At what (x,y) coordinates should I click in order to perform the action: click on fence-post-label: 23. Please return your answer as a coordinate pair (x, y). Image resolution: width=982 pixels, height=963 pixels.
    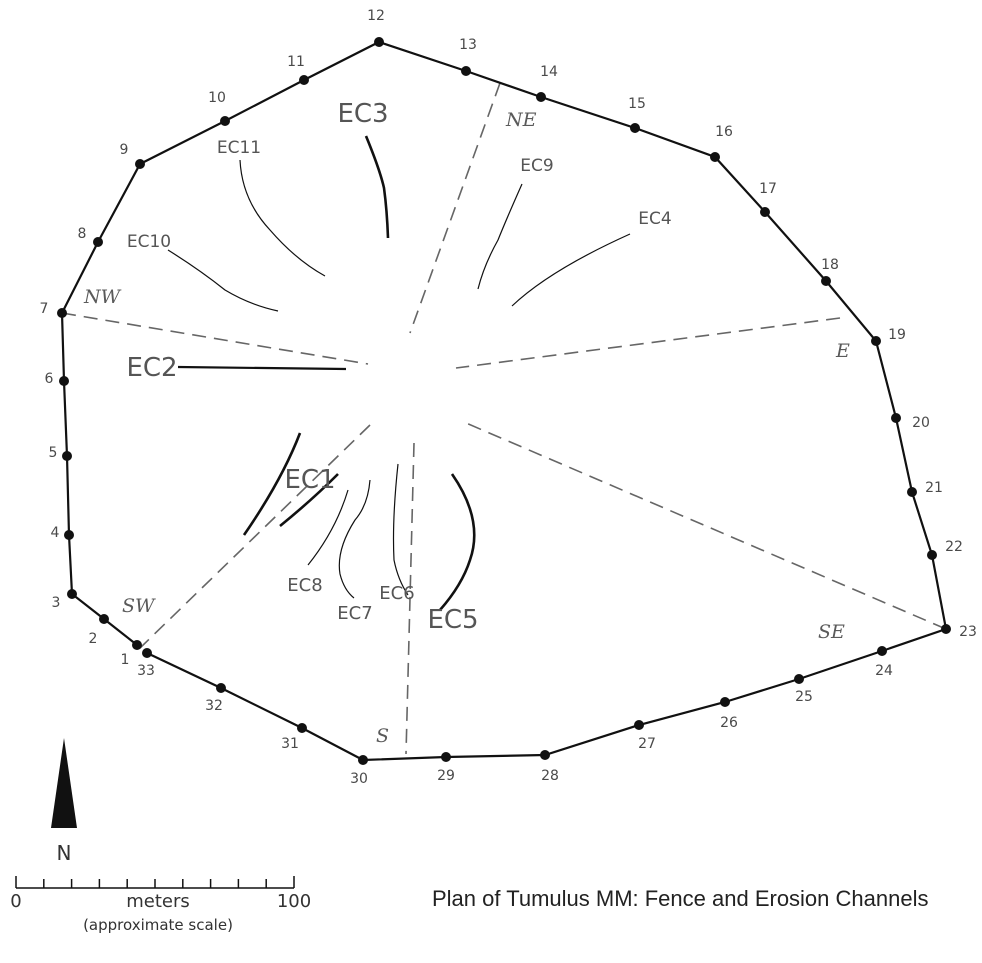
    Looking at the image, I should click on (968, 632).